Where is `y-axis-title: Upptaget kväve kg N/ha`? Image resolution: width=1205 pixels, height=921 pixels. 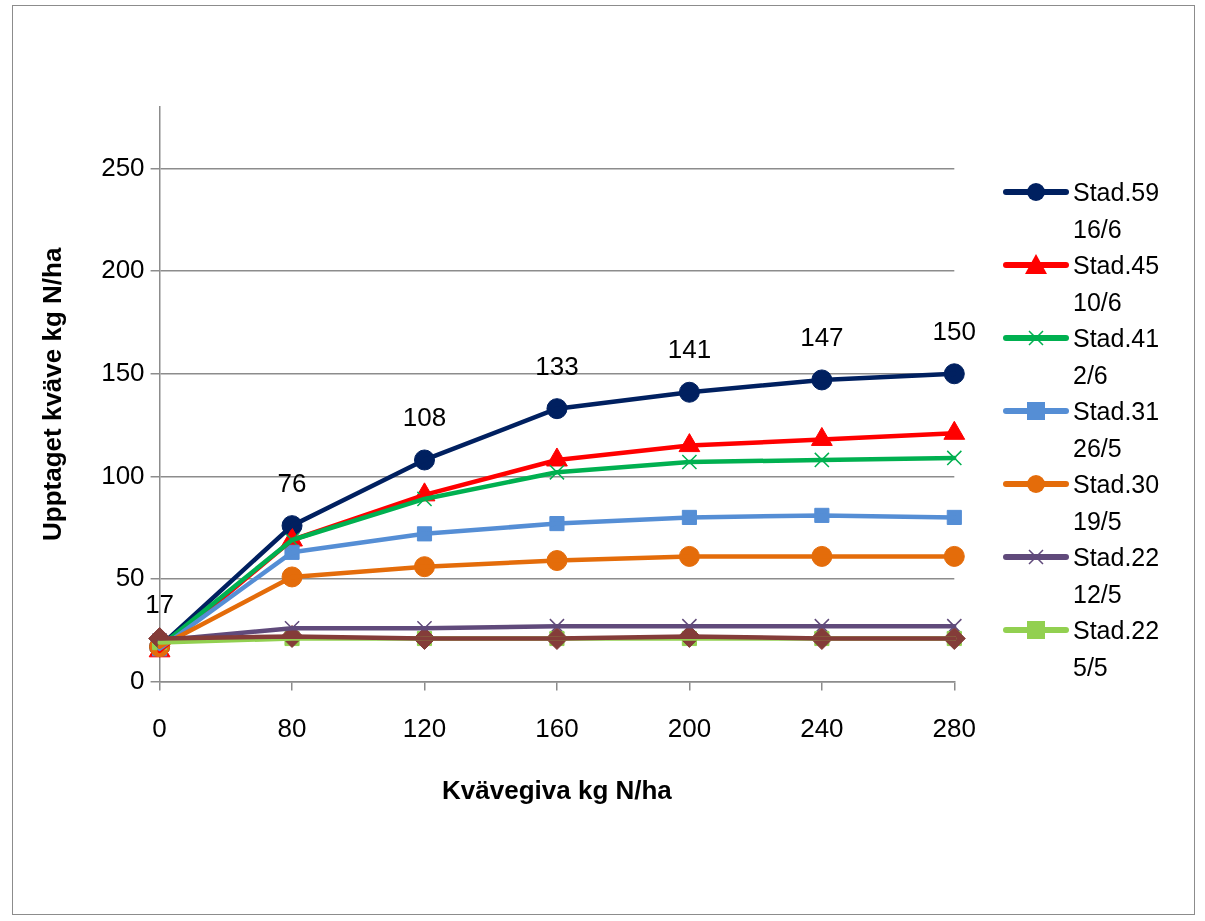
y-axis-title: Upptaget kväve kg N/ha is located at coordinates (51, 394).